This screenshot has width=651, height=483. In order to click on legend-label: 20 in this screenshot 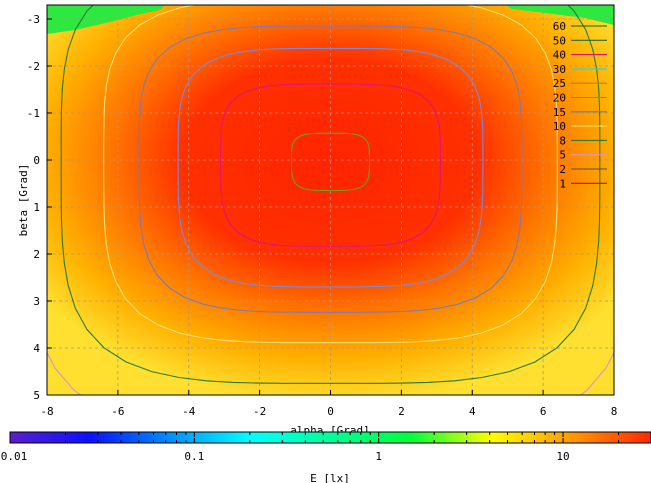, I will do `click(559, 98)`.